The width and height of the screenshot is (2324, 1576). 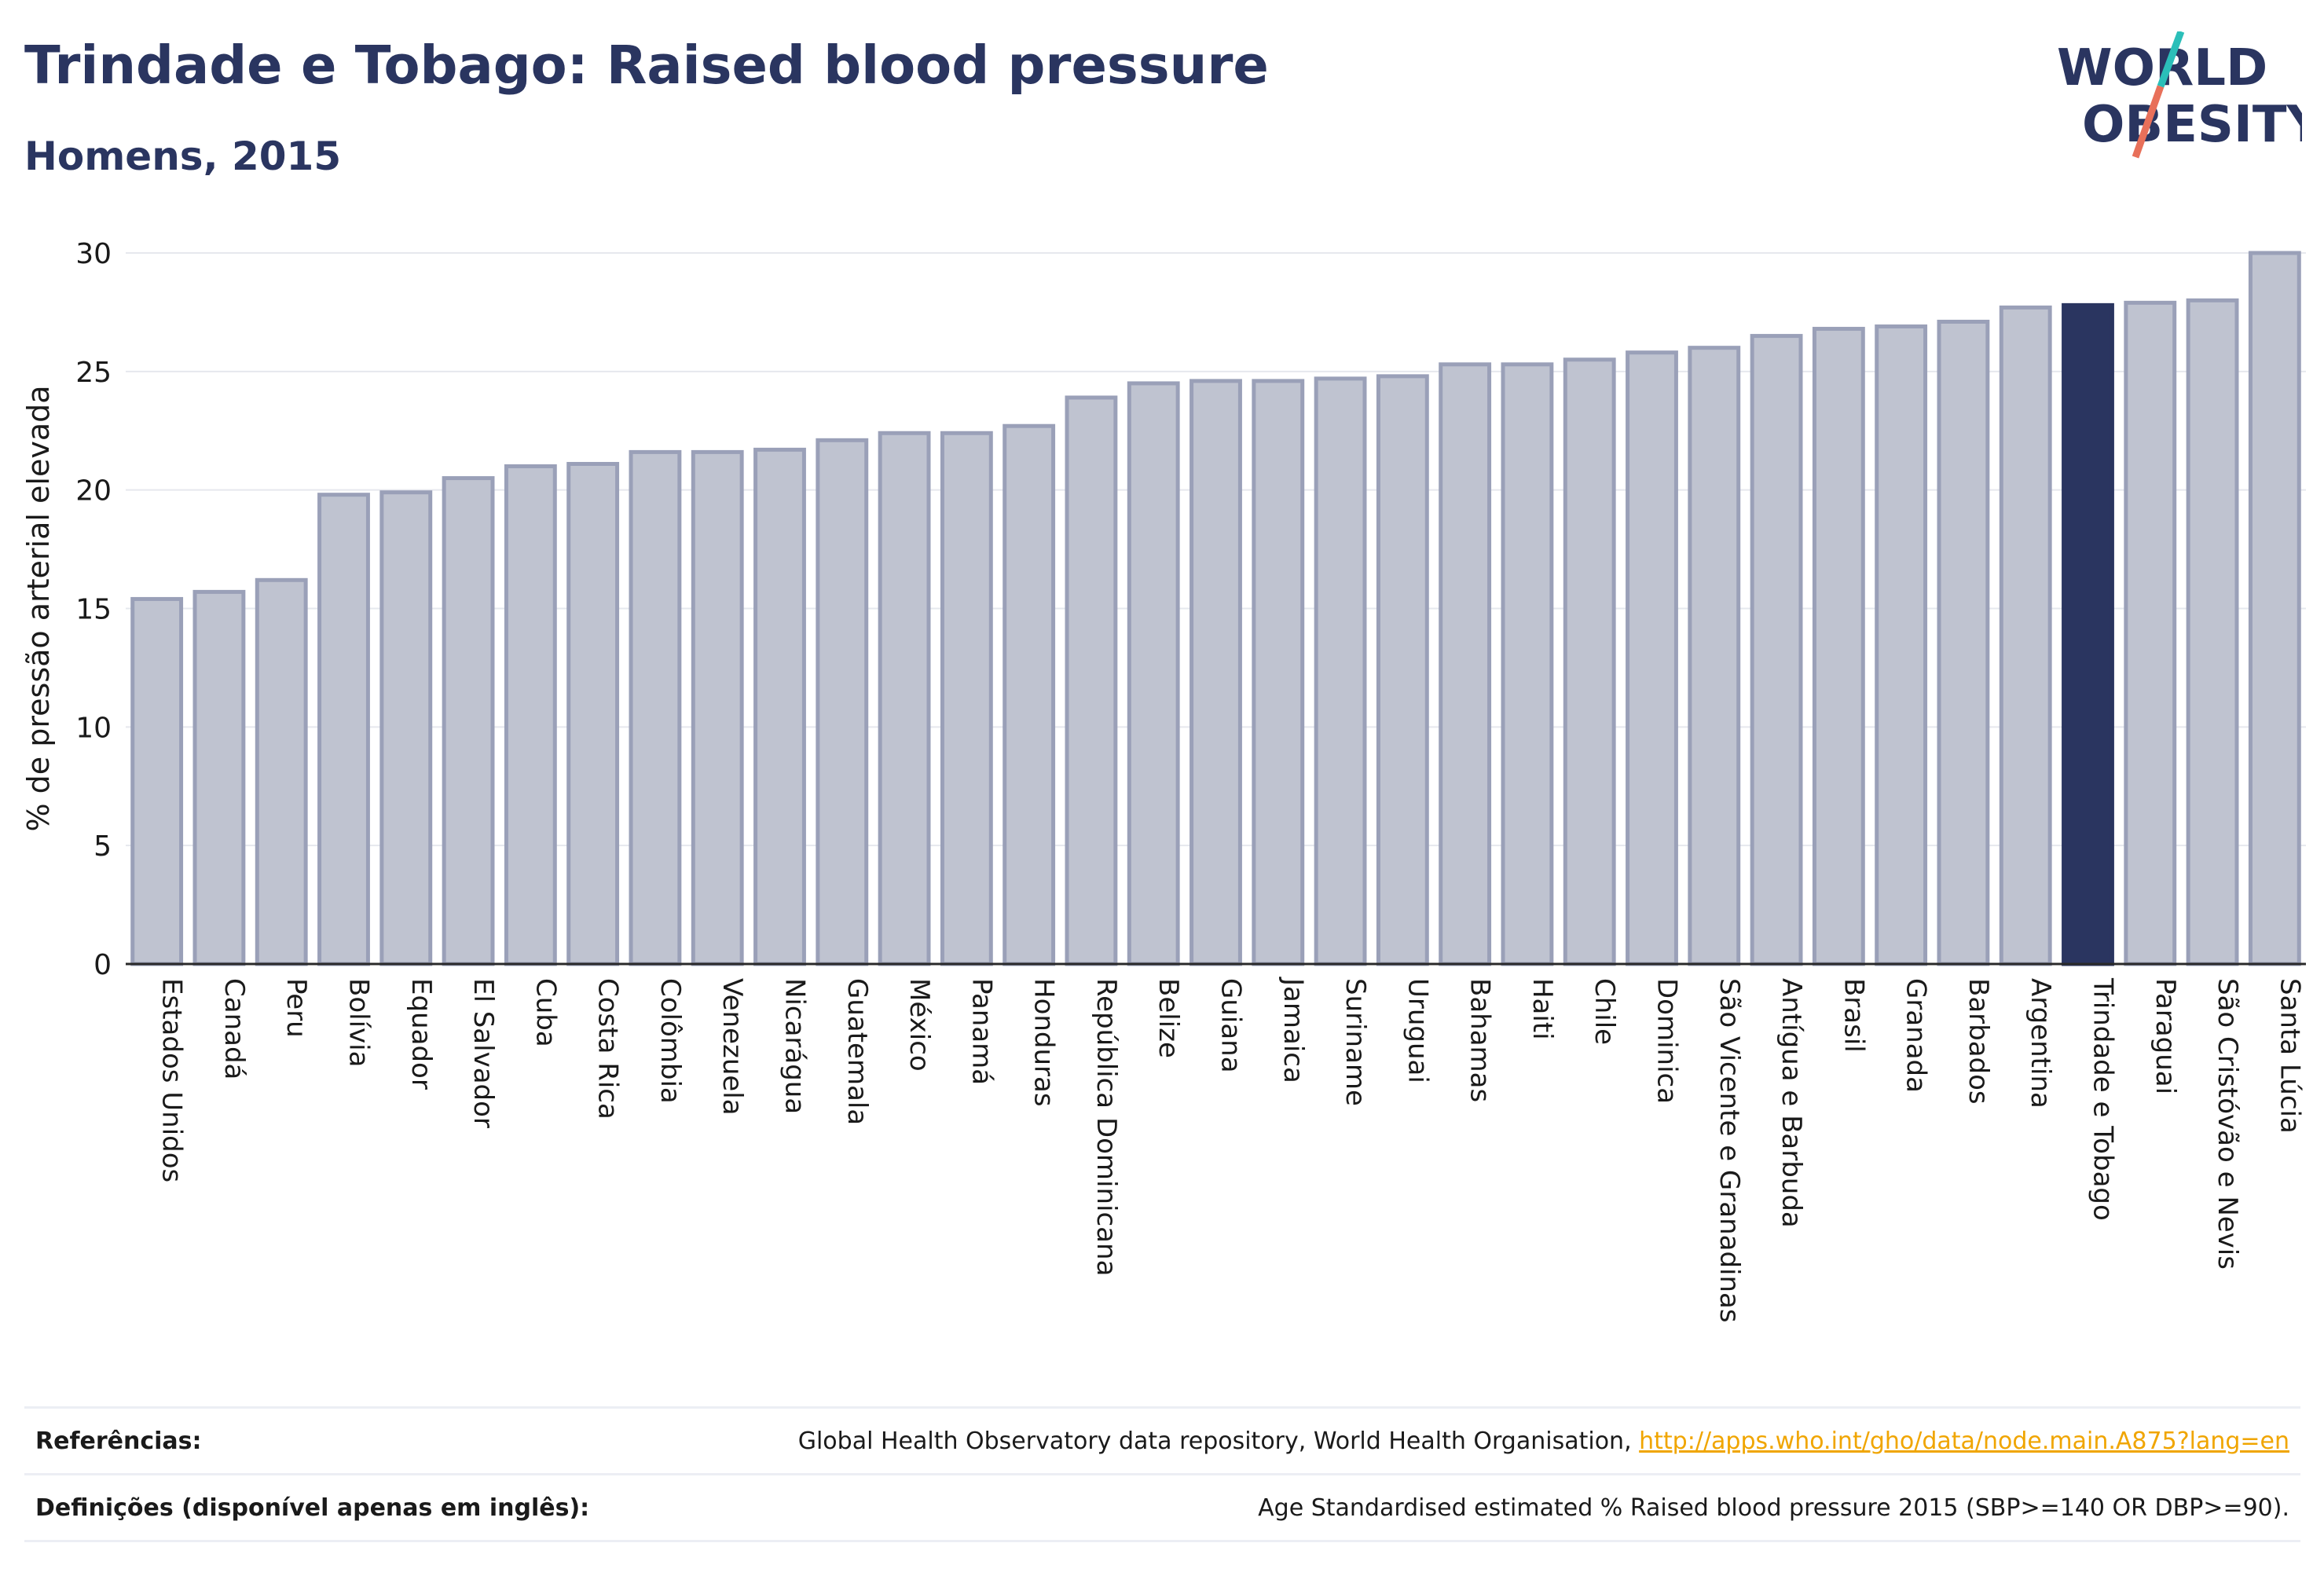 I want to click on logo-text-obesity: OBESITY, so click(x=2192, y=125).